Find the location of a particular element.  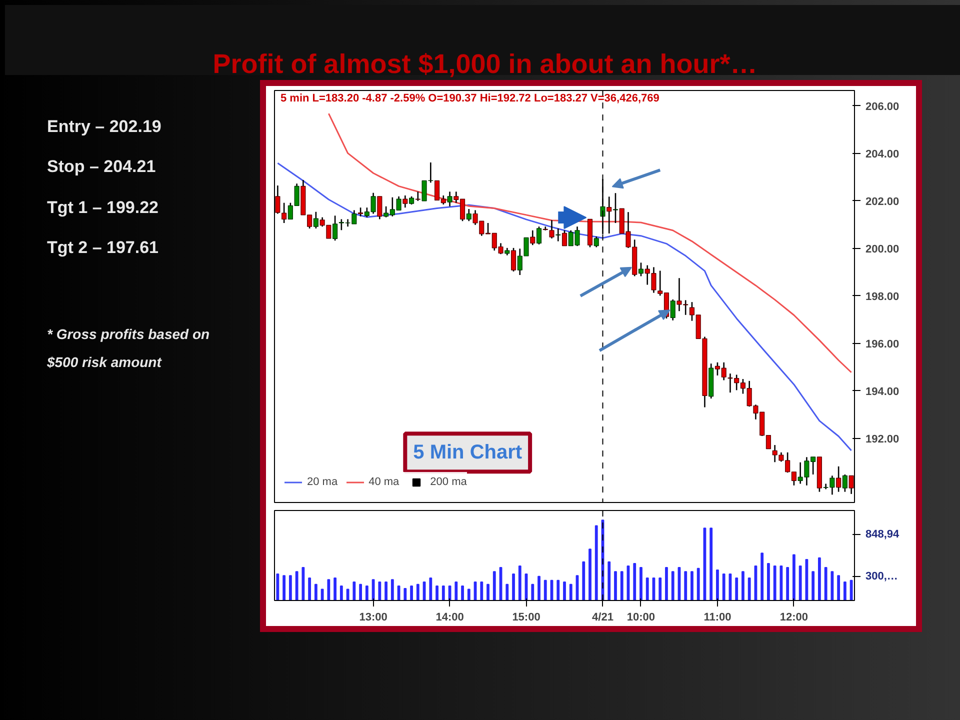

text: * Gross profits based on $500 risk amount is located at coordinates (129, 348).